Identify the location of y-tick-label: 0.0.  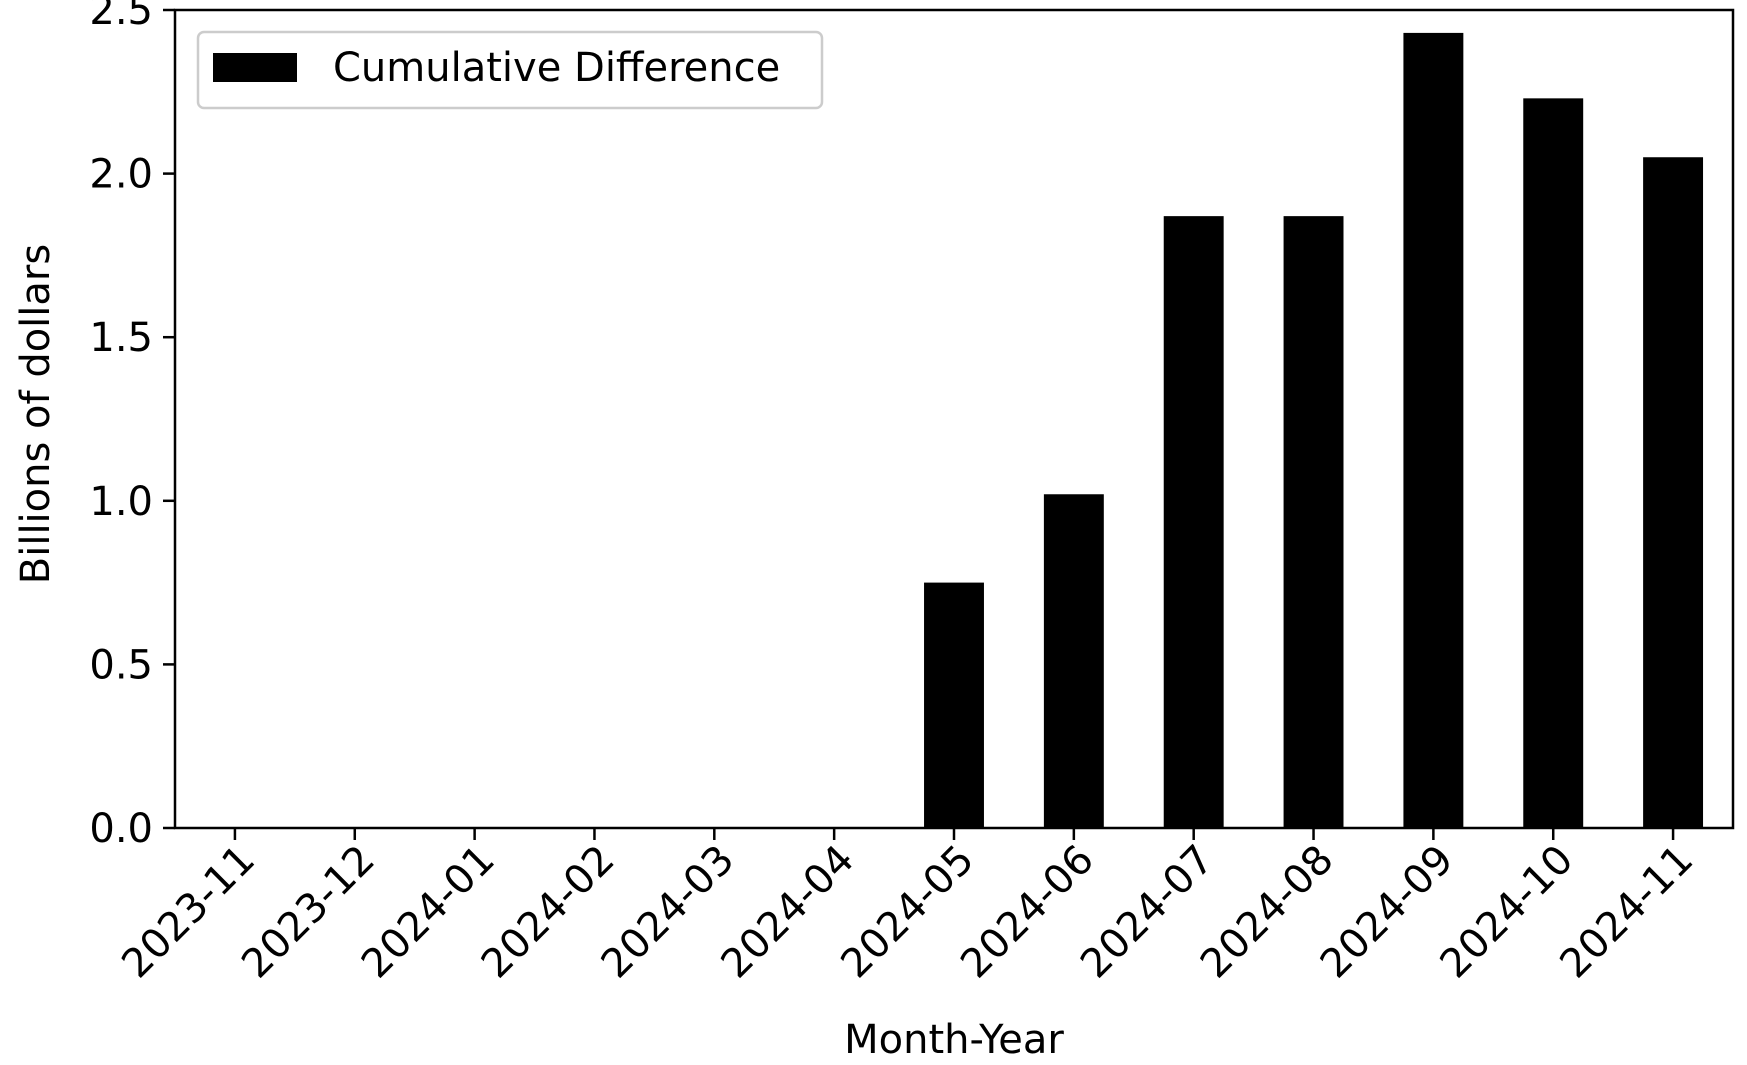
(121, 829).